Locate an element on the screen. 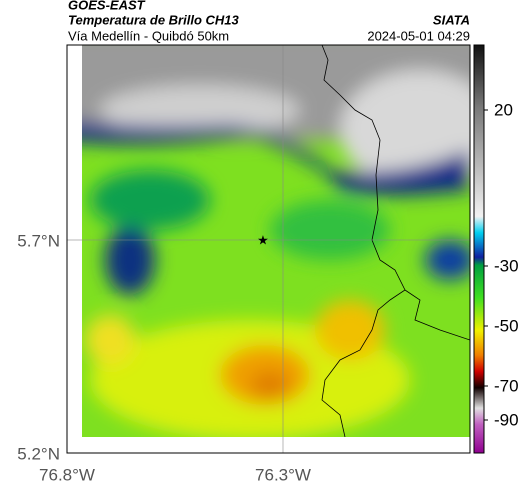 The image size is (526, 491). colorbar is located at coordinates (479, 249).